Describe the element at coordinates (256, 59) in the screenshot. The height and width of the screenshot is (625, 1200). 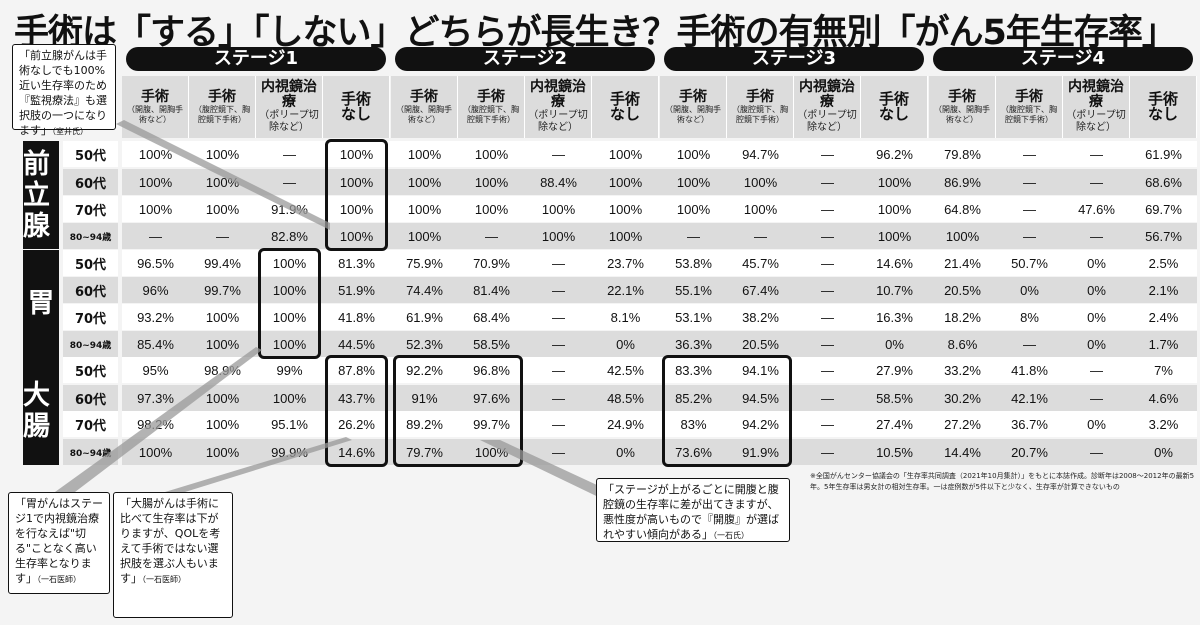
I see `stage-header-1: ステージ1` at that location.